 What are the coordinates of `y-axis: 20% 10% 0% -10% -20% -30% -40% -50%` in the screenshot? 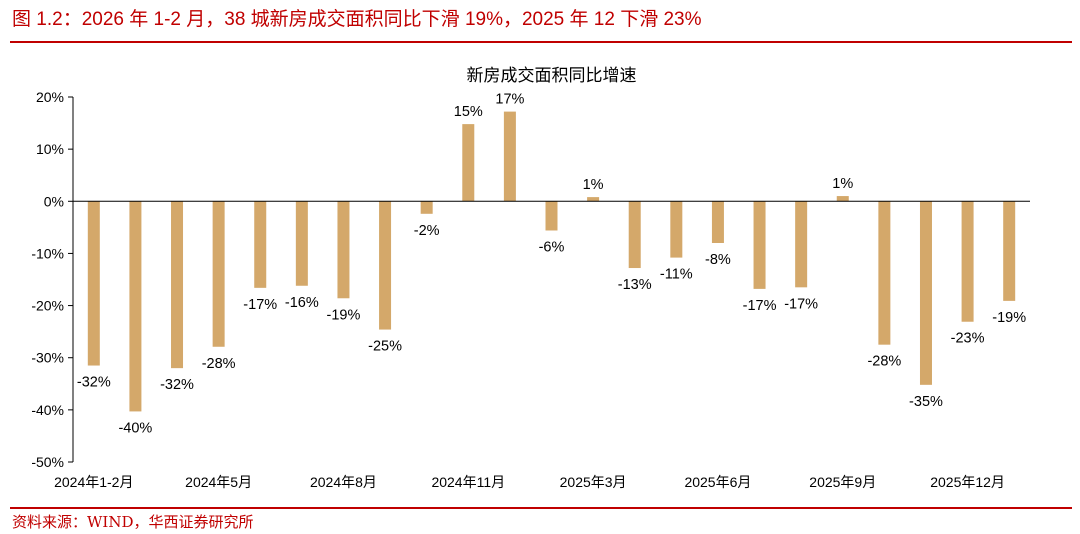 It's located at (52, 279).